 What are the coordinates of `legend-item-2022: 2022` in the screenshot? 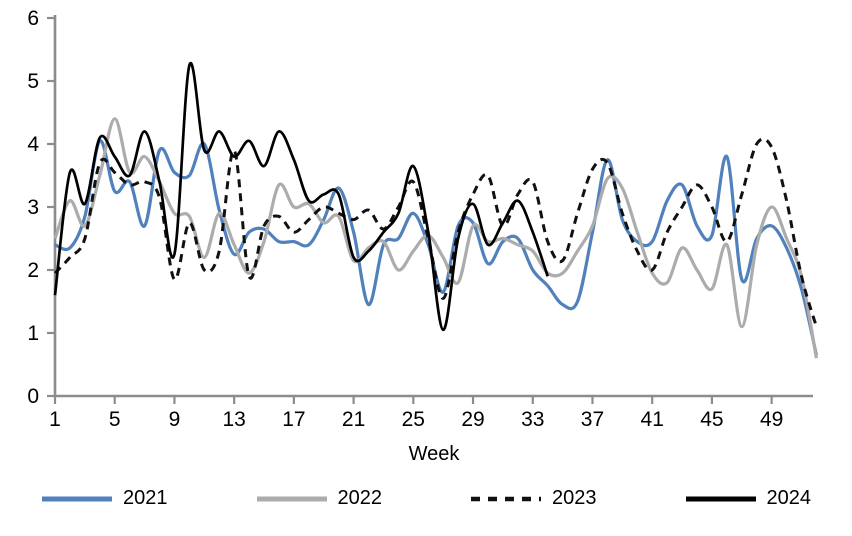 It's located at (319, 498).